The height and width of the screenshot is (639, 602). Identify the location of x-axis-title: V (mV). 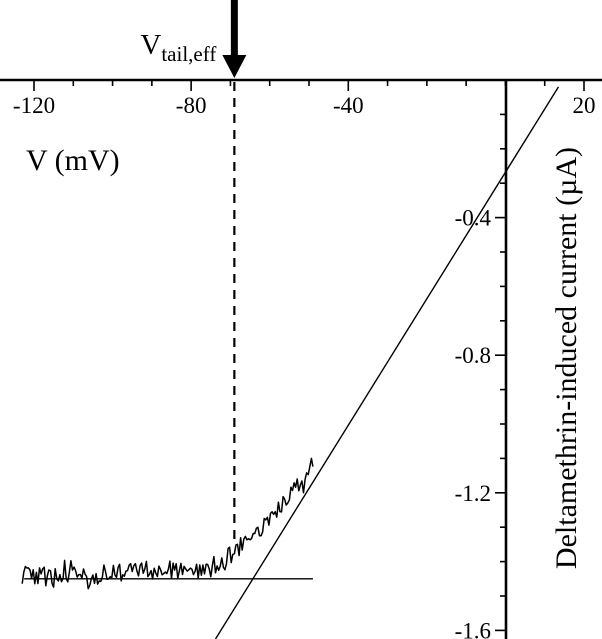
(73, 160).